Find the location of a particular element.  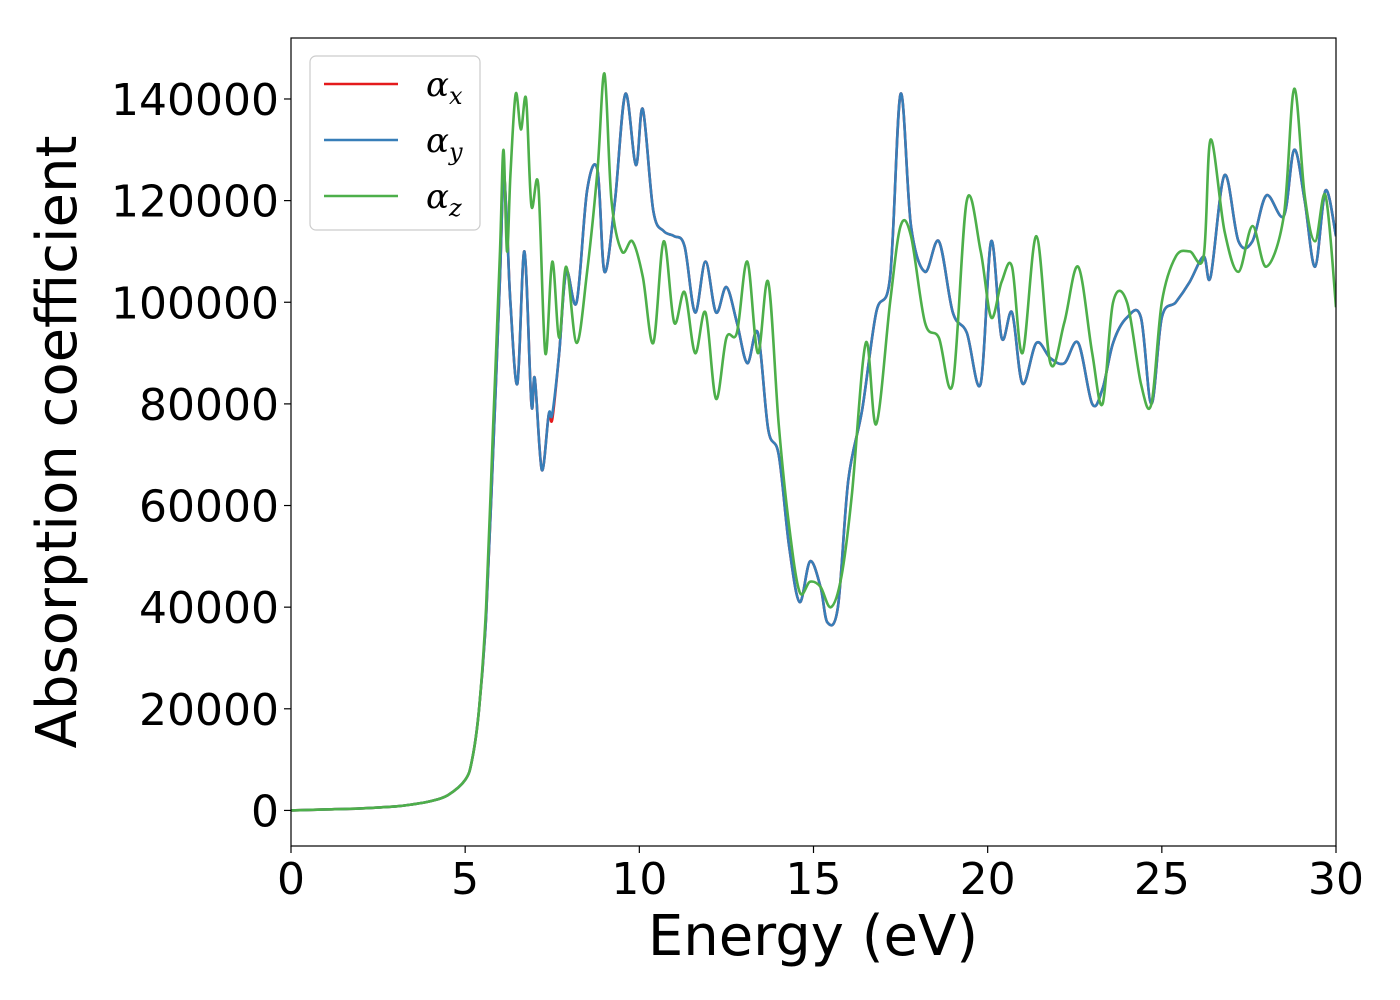

y-tick-label: 40000 is located at coordinates (209, 608).